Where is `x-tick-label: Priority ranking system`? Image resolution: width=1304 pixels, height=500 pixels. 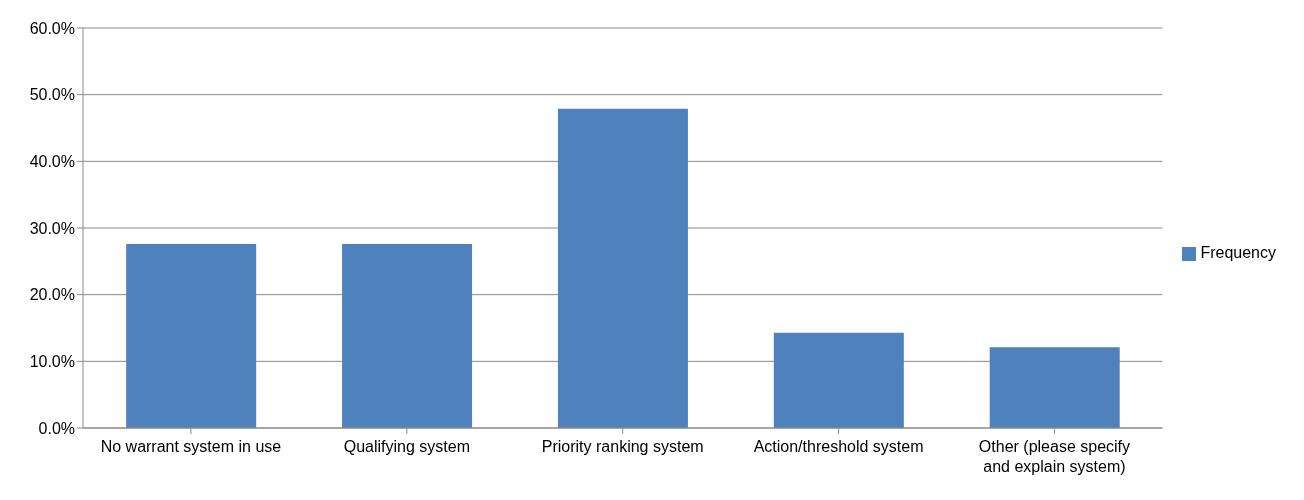 x-tick-label: Priority ranking system is located at coordinates (622, 446).